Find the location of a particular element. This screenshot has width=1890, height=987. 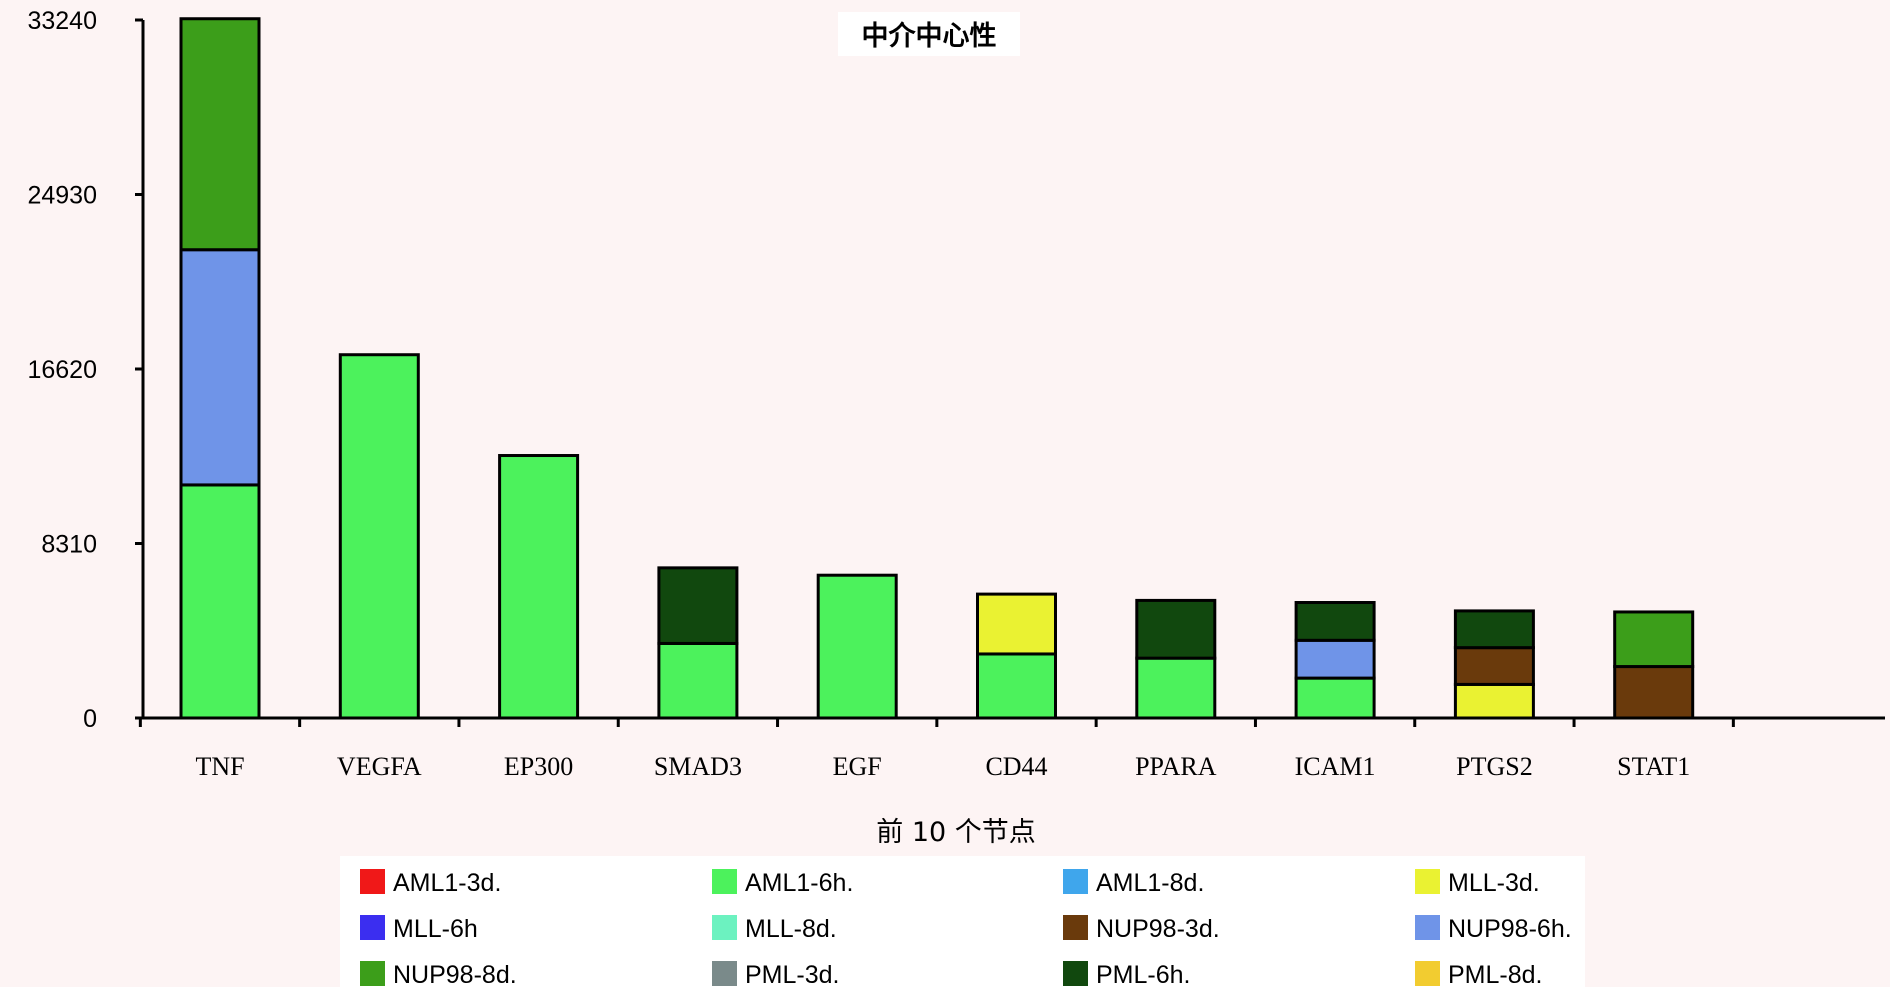

bar-segment-EP300-AML1-6h. is located at coordinates (539, 587).